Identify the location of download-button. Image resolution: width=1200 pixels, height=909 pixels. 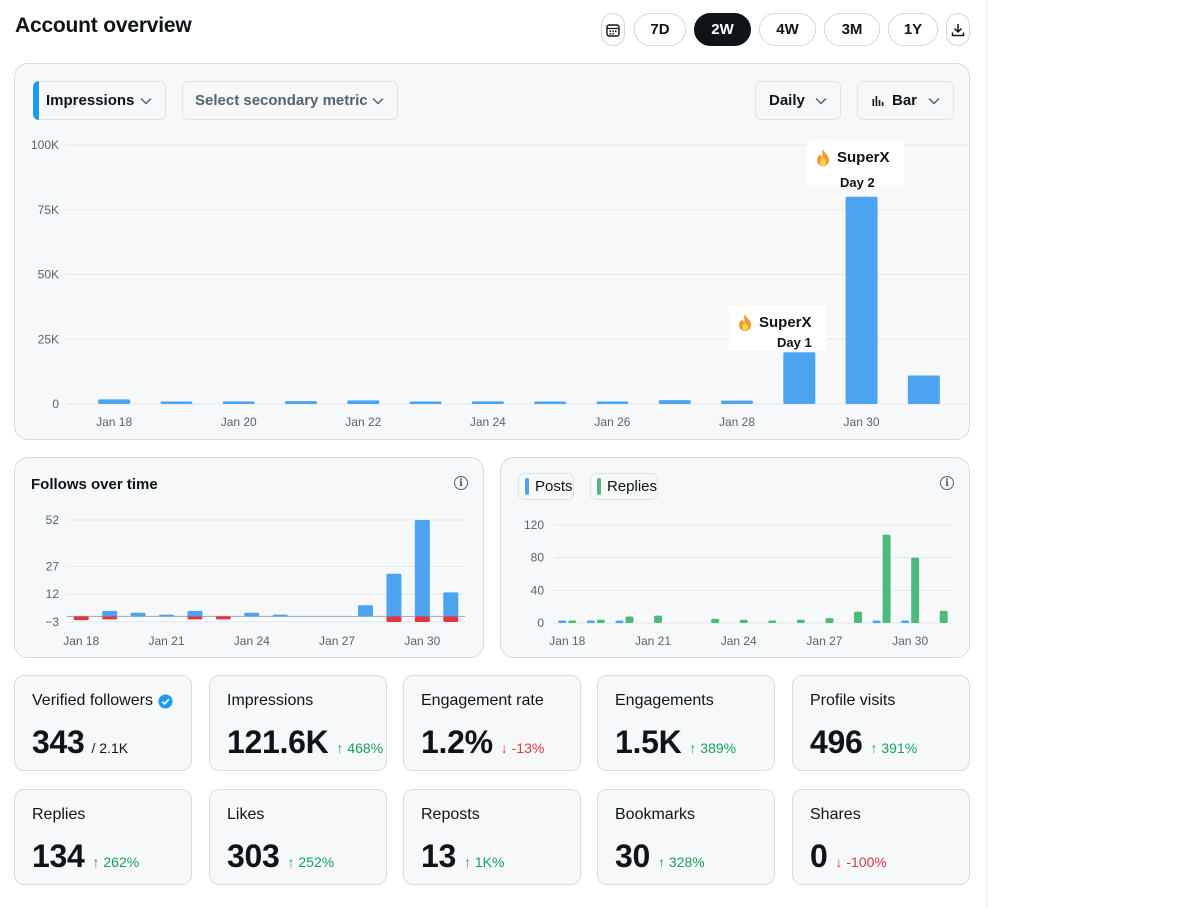
(958, 29).